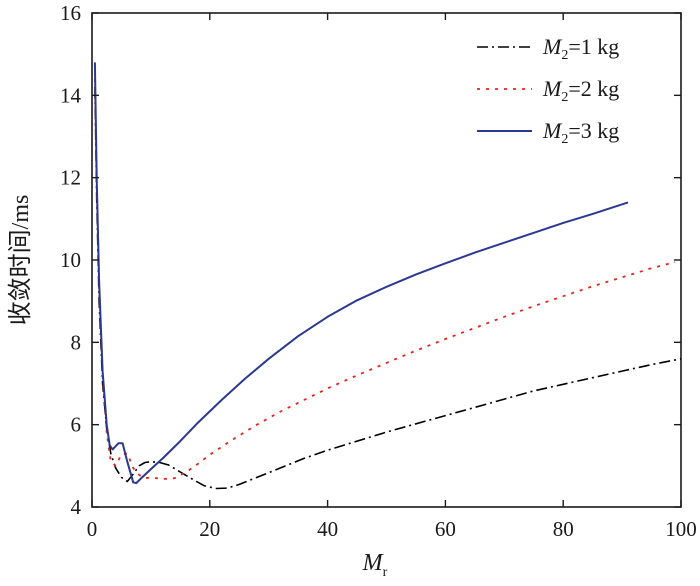 This screenshot has width=700, height=586. Describe the element at coordinates (327, 529) in the screenshot. I see `x-tick-label: 40` at that location.